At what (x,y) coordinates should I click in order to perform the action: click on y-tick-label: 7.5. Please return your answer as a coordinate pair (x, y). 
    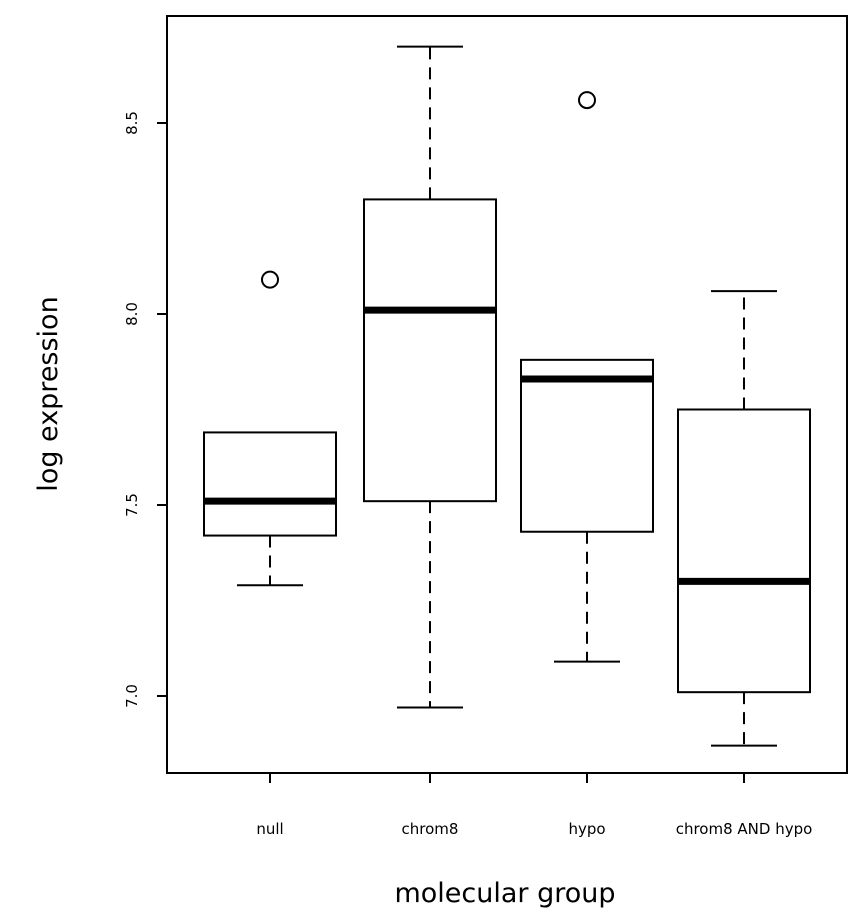
    Looking at the image, I should click on (132, 505).